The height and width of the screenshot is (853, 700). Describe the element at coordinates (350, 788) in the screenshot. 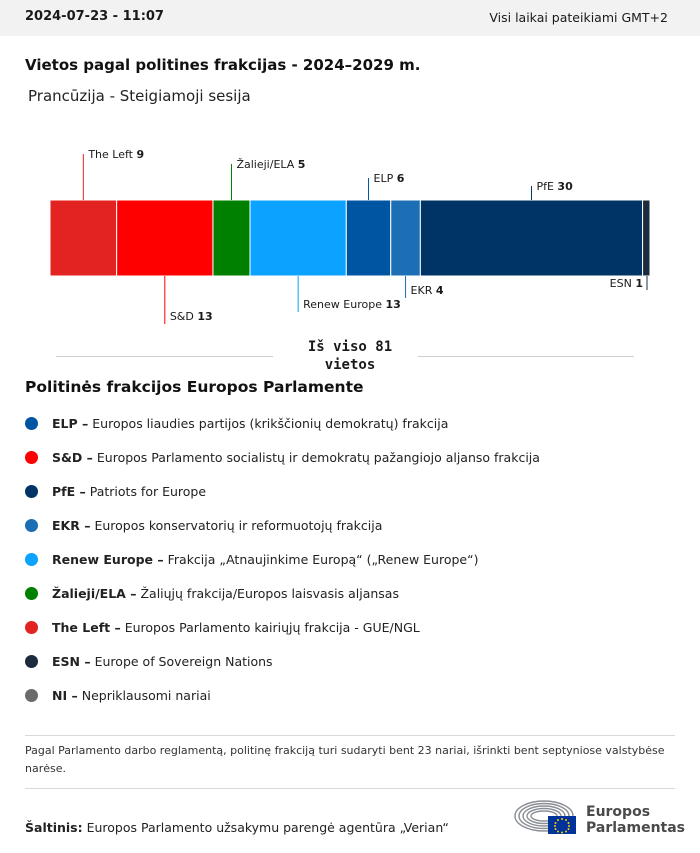

I see `divider-bottom` at that location.